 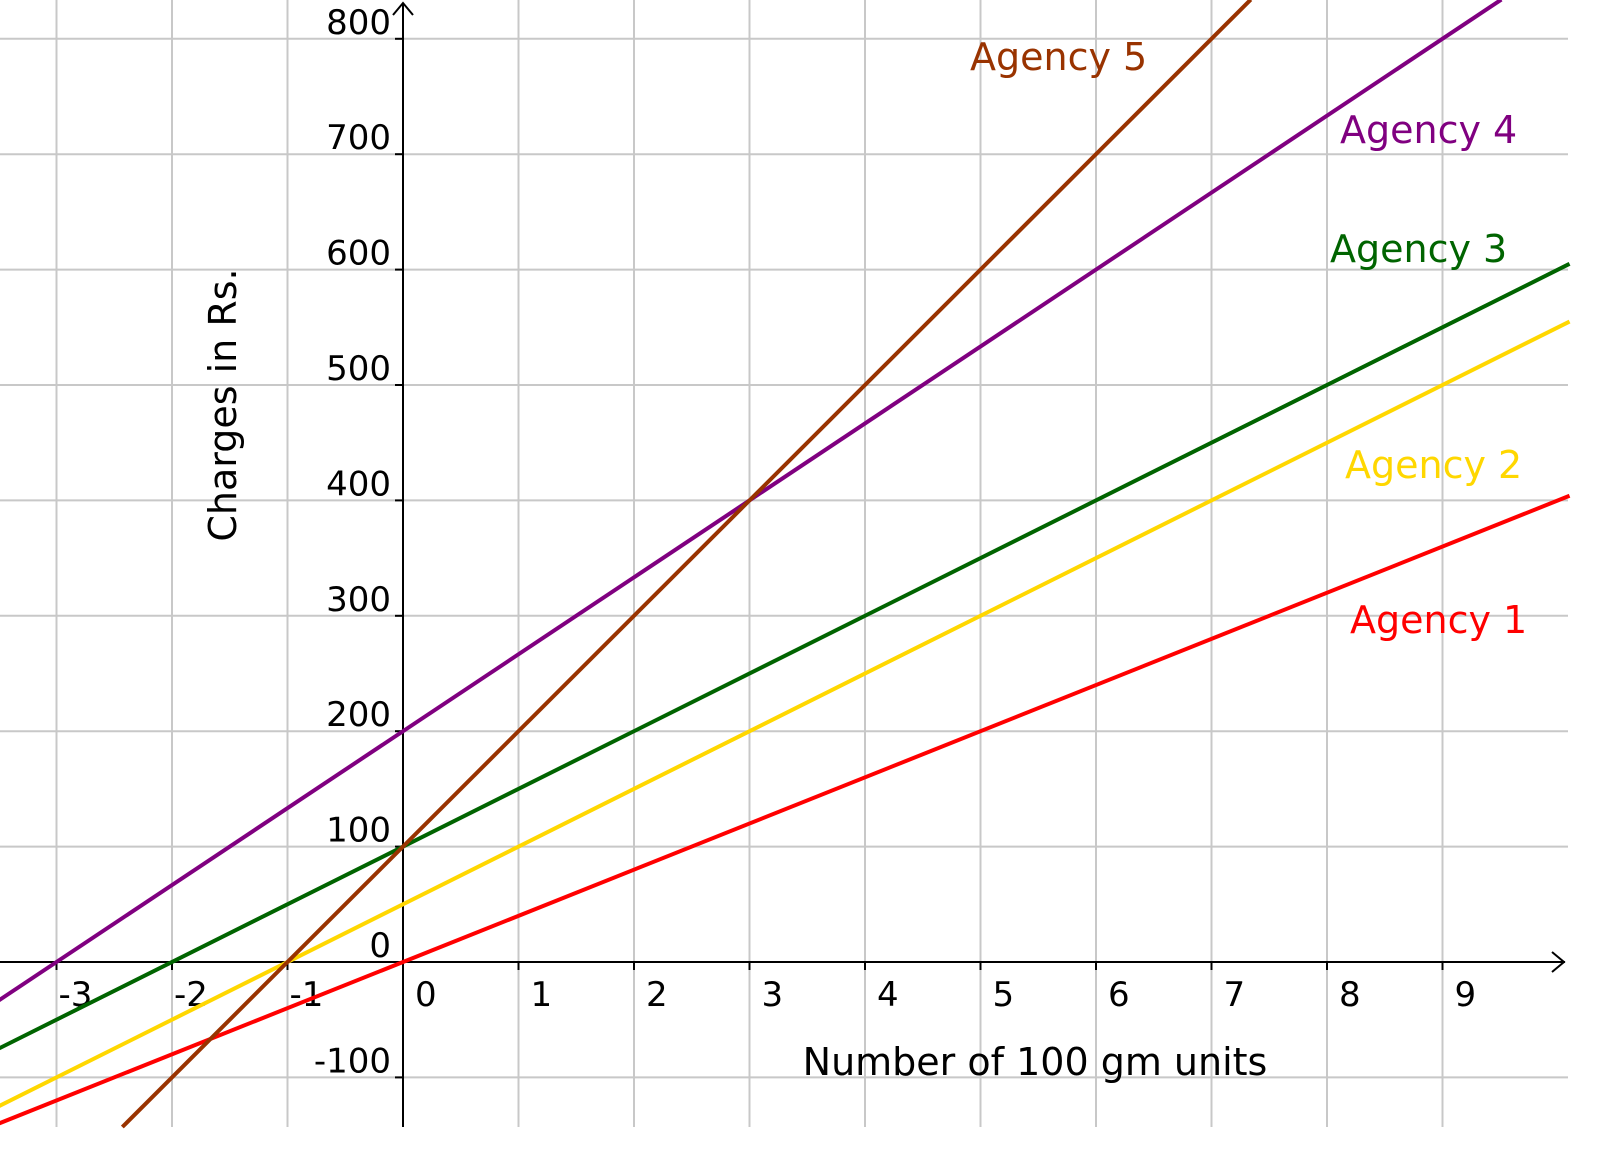 What do you see at coordinates (358, 254) in the screenshot?
I see `y-tick-label: 600` at bounding box center [358, 254].